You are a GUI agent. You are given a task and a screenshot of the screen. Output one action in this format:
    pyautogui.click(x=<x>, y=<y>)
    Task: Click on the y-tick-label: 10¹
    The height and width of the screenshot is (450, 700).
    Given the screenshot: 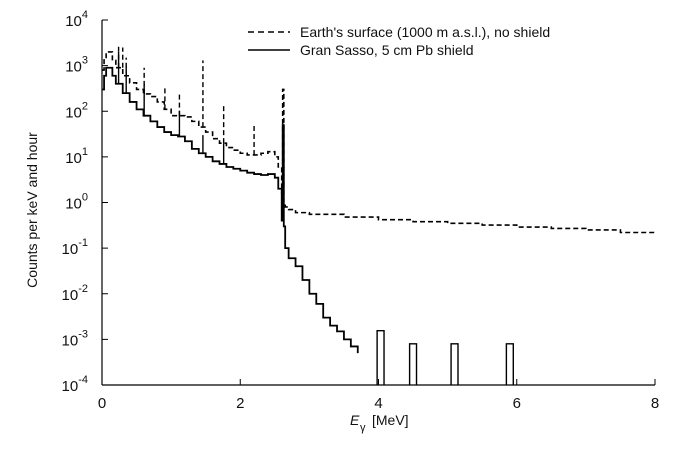 What is the action you would take?
    pyautogui.click(x=76, y=156)
    